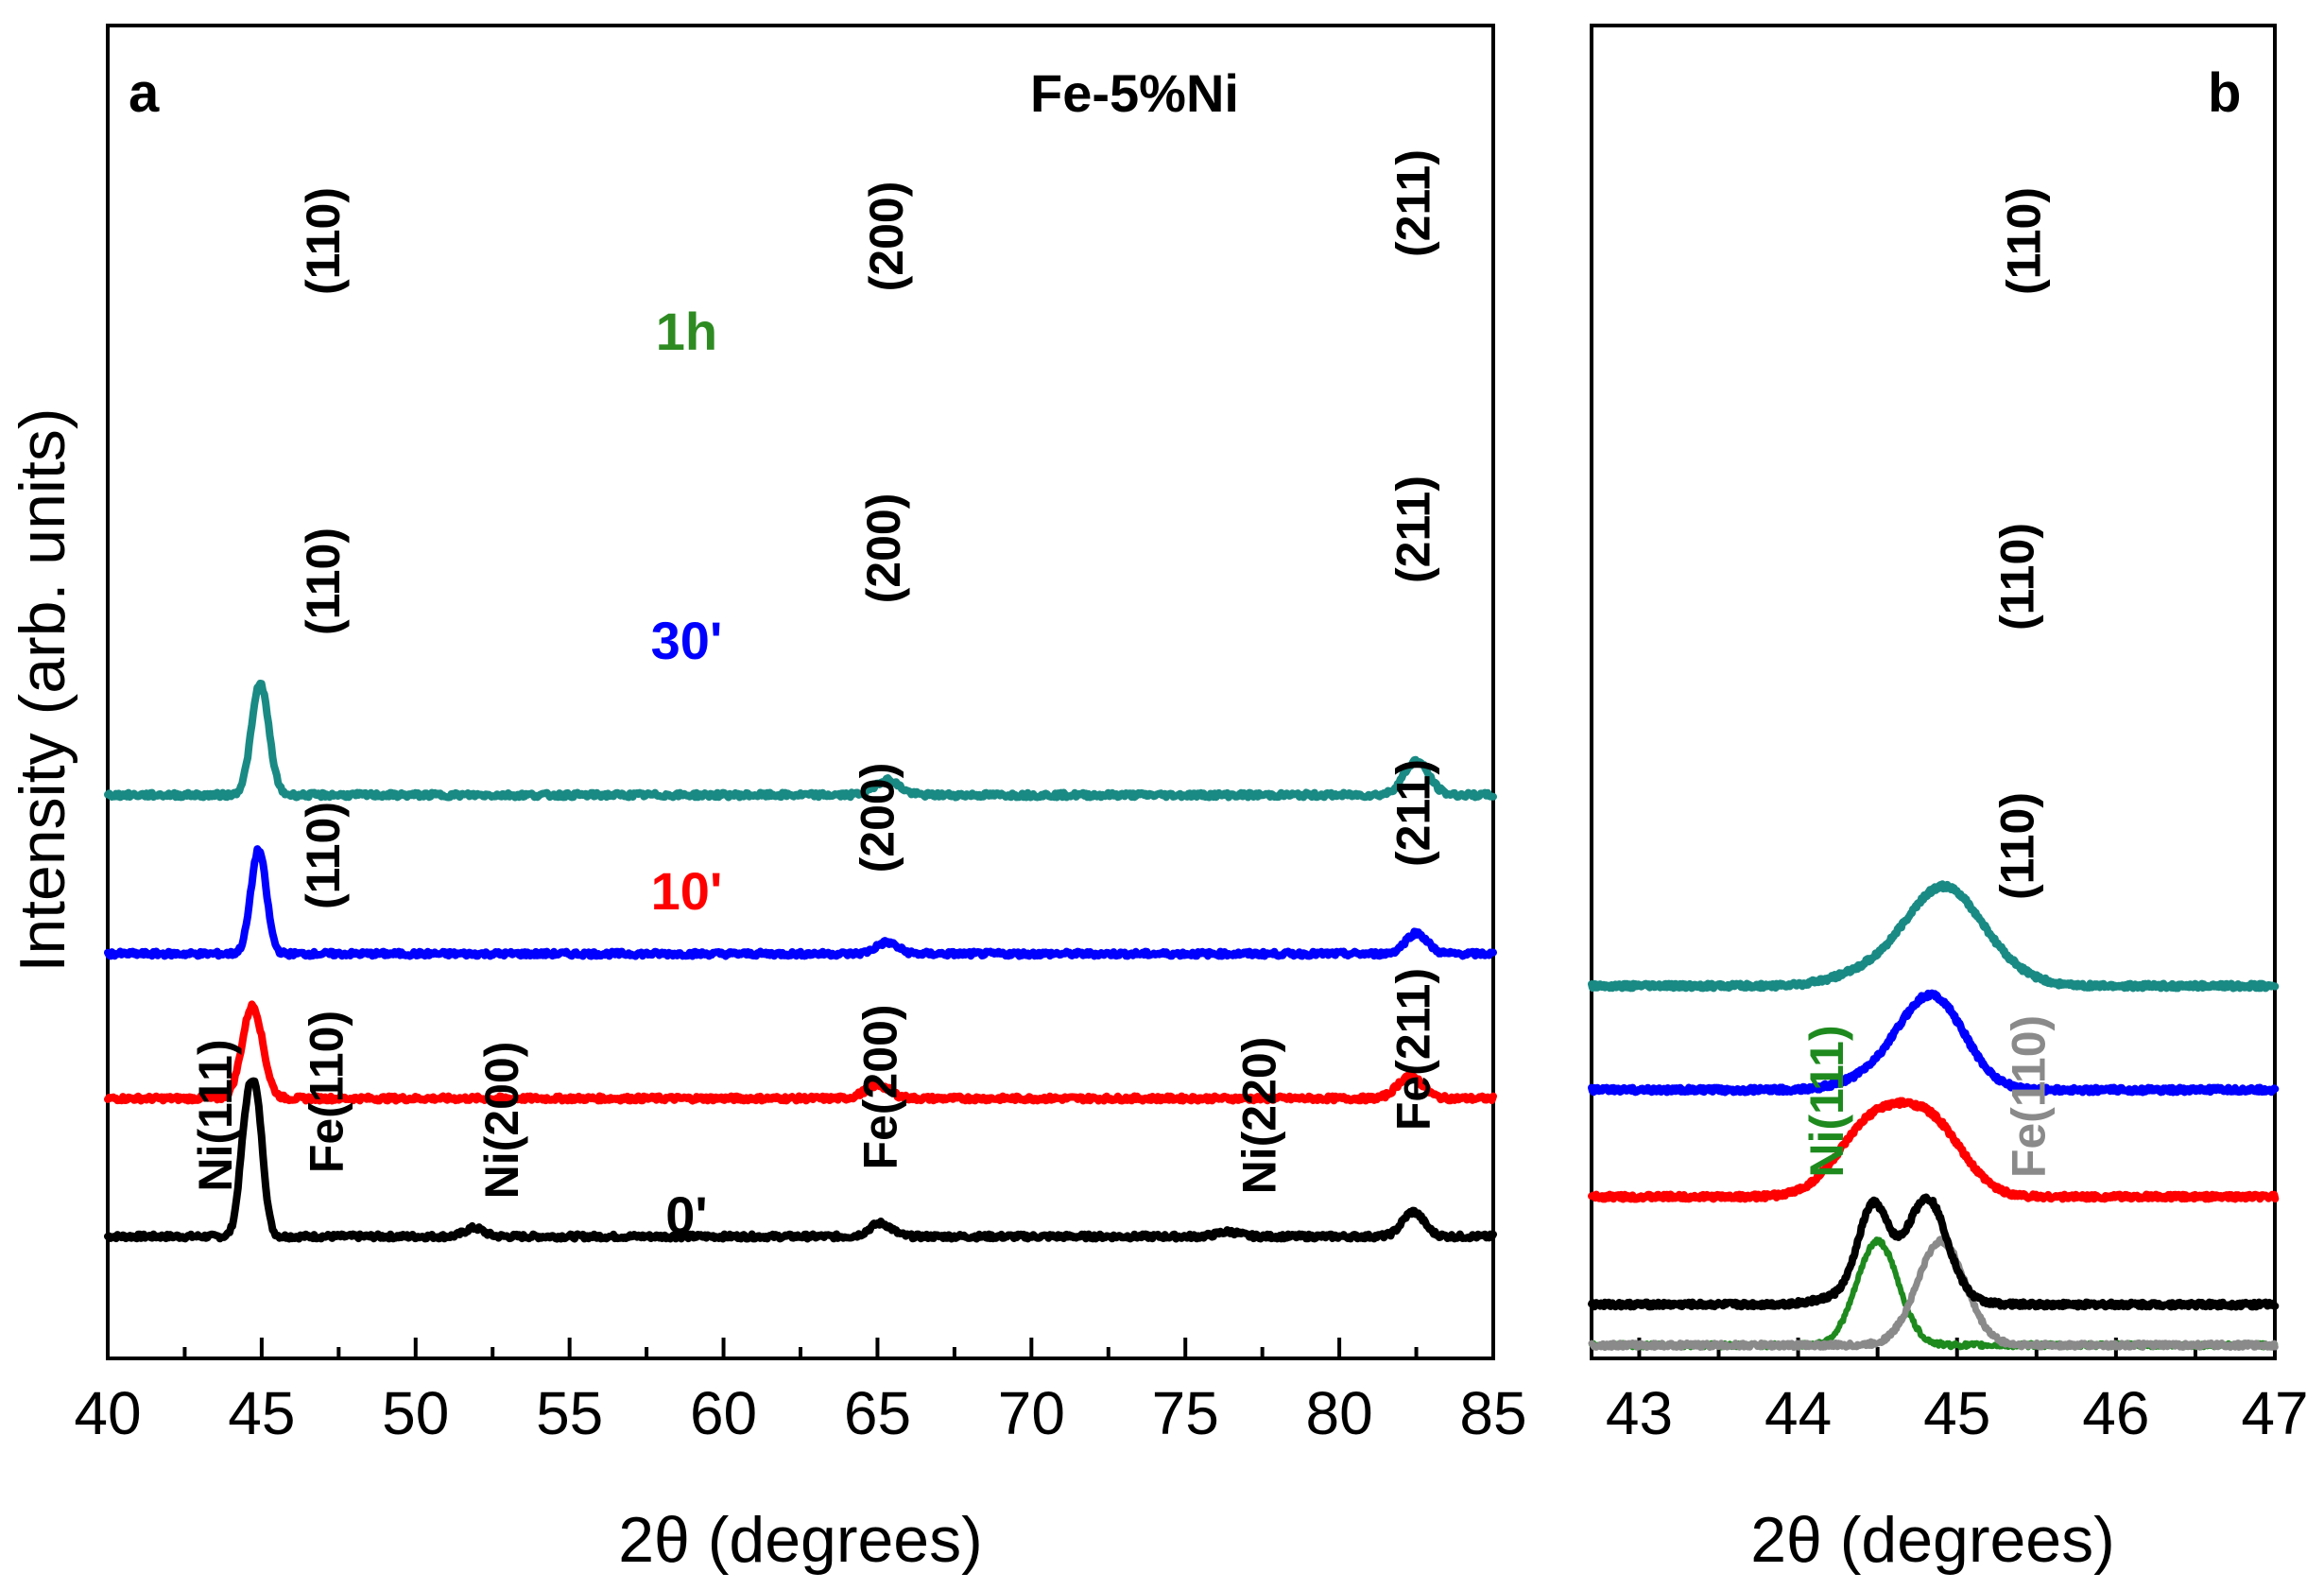 This screenshot has height=1590, width=2324. What do you see at coordinates (1933, 1540) in the screenshot?
I see `panel-b-x-axis-label: 2θ (degrees)` at bounding box center [1933, 1540].